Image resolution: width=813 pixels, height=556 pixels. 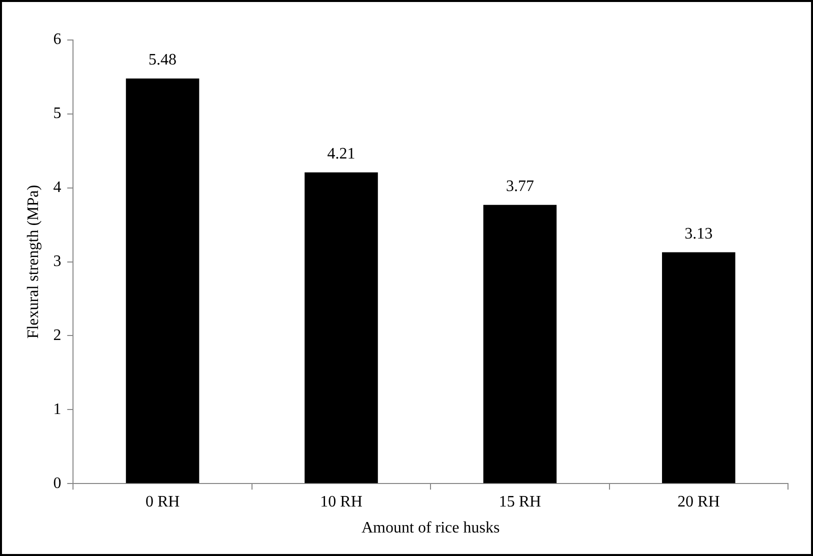 I want to click on x-tick-label: 15 RH, so click(x=520, y=501).